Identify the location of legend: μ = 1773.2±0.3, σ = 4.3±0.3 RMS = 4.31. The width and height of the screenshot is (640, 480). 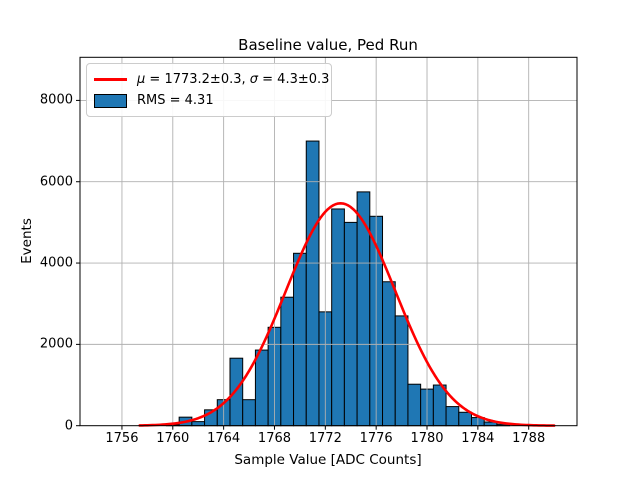
(209, 90).